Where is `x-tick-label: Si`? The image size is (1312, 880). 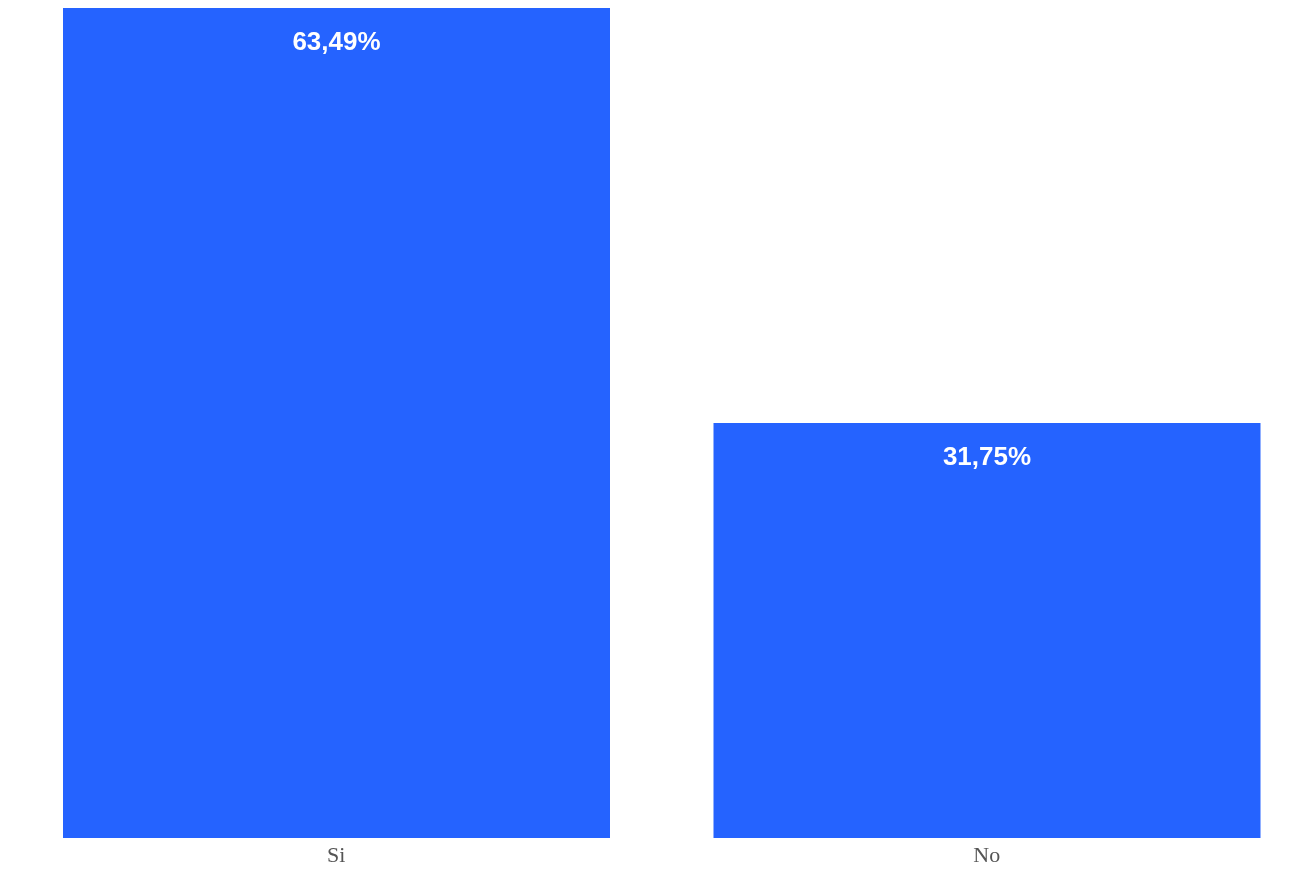 x-tick-label: Si is located at coordinates (336, 854).